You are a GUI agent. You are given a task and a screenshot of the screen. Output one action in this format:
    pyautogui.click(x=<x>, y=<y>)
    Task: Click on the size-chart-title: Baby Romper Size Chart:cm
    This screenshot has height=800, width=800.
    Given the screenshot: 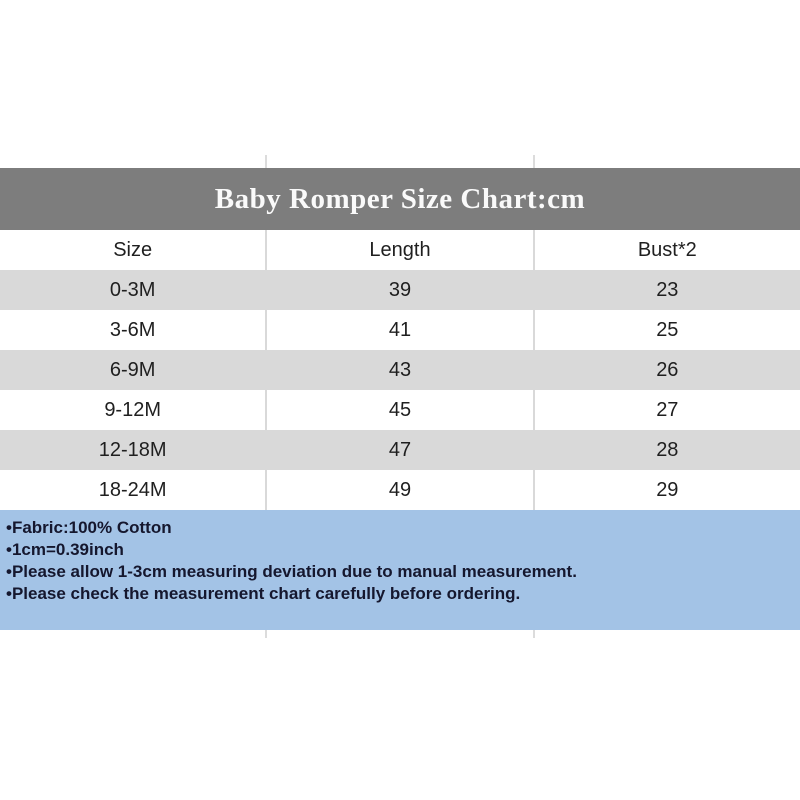 What is the action you would take?
    pyautogui.click(x=400, y=198)
    